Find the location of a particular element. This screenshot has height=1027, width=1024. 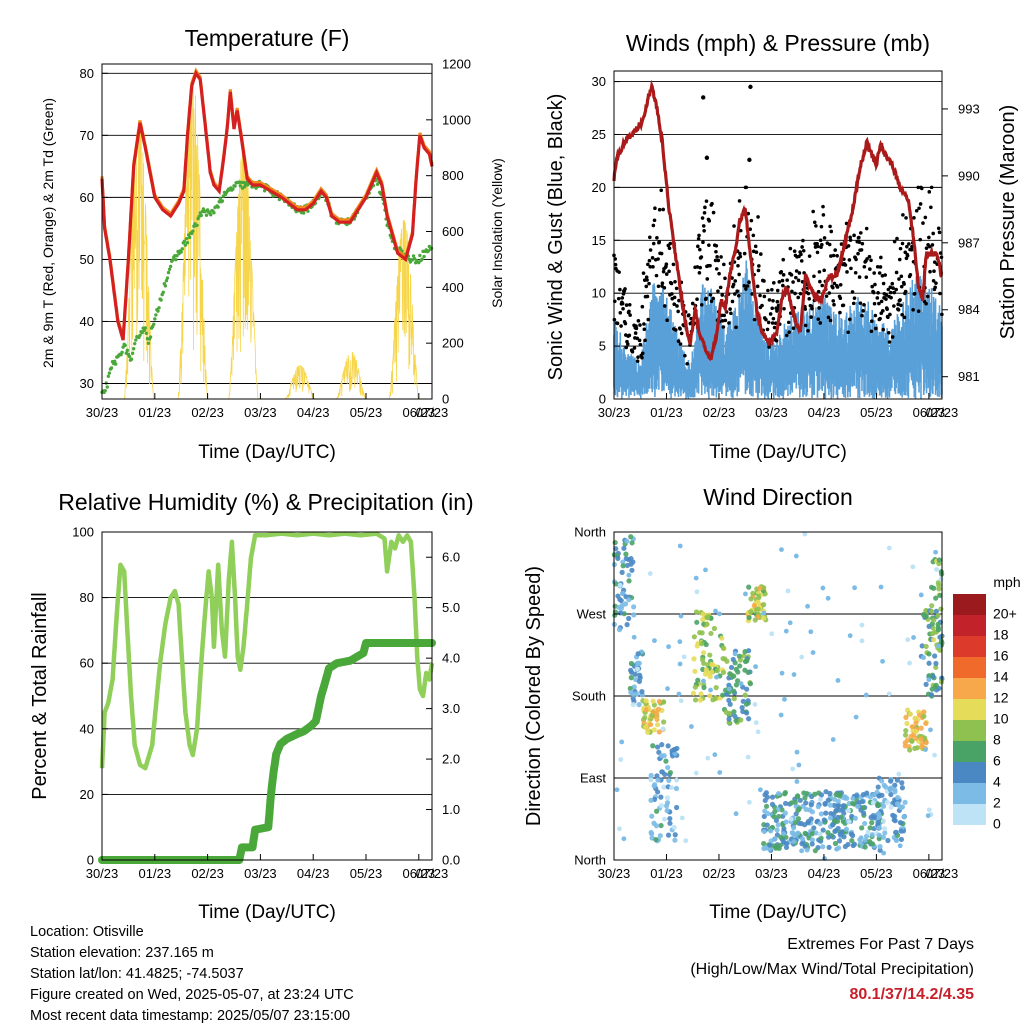

wind-direction-ylabel: Direction (Colored By Speed) is located at coordinates (534, 696).